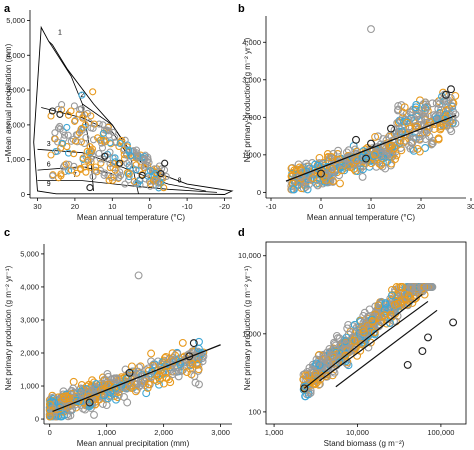 Image resolution: width=474 pixels, height=450 pixels. What do you see at coordinates (440, 432) in the screenshot?
I see `panel-d-x-tick-label: 100,000` at bounding box center [440, 432].